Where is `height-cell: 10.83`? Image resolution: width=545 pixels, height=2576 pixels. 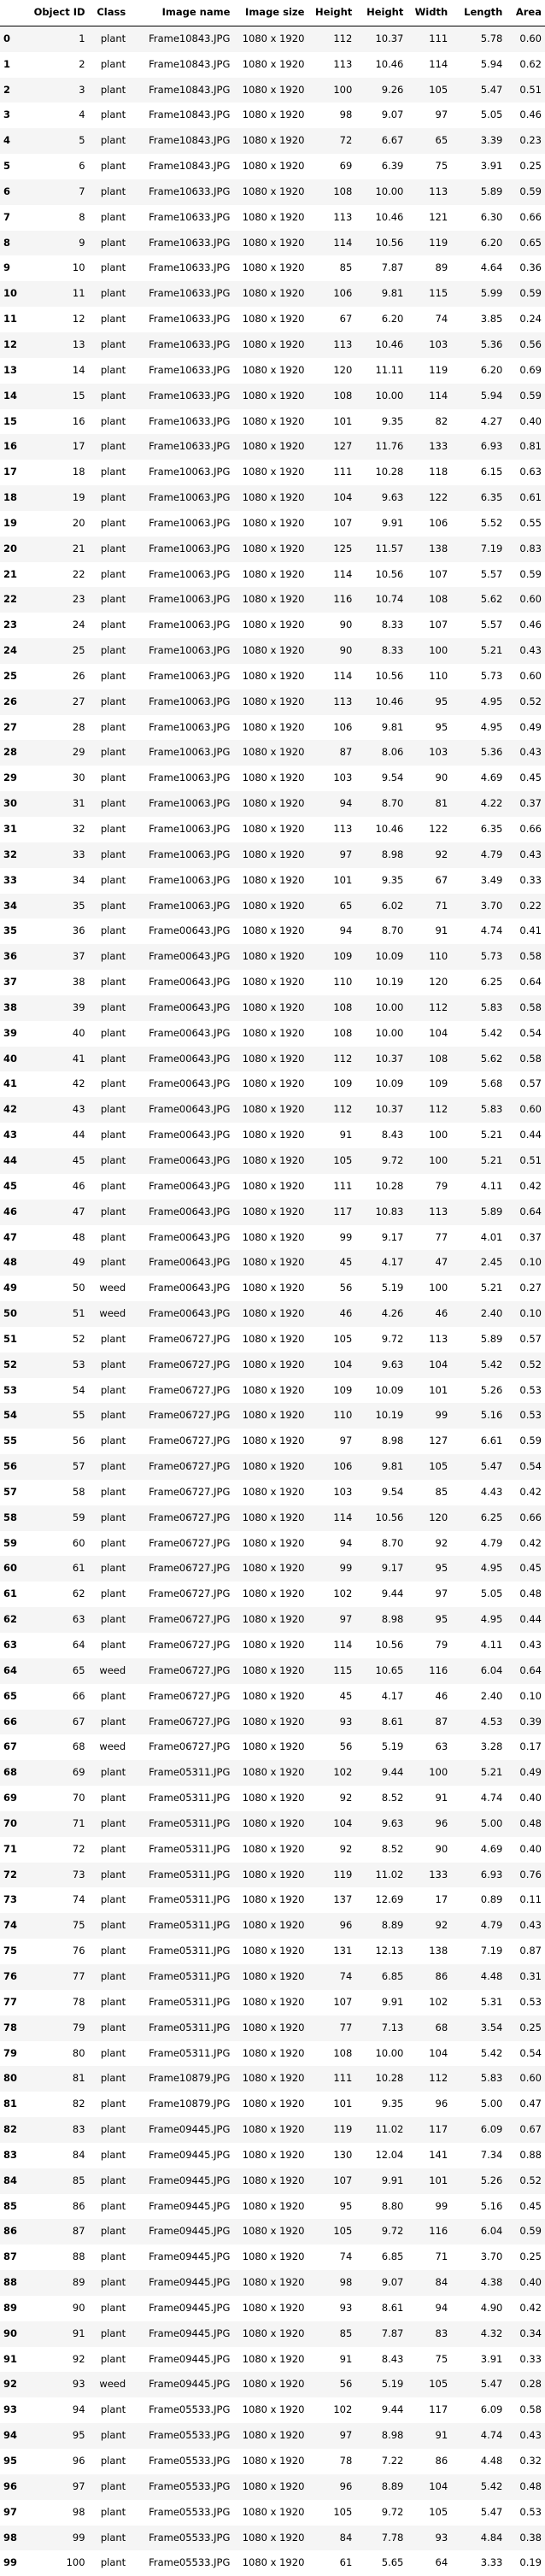
height-cell: 10.83 is located at coordinates (389, 1211).